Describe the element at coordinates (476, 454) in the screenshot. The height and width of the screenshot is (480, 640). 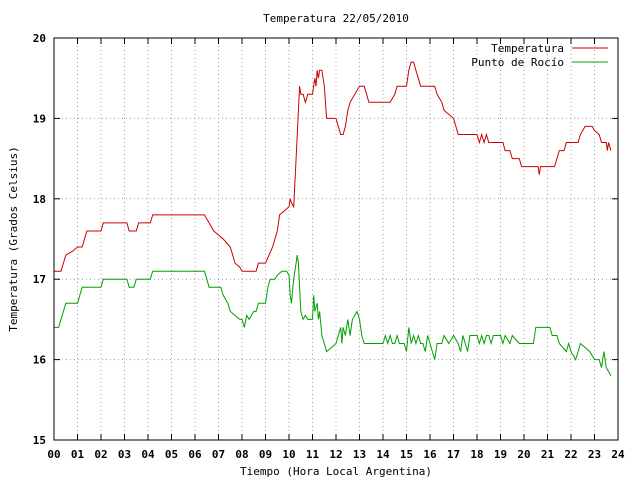
I see `x-tick-label-18: 18` at that location.